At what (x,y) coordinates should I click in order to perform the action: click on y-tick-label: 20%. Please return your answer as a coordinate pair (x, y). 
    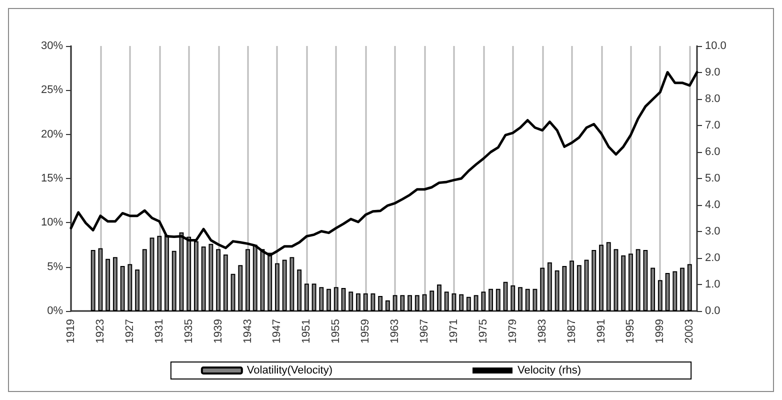
    Looking at the image, I should click on (52, 134).